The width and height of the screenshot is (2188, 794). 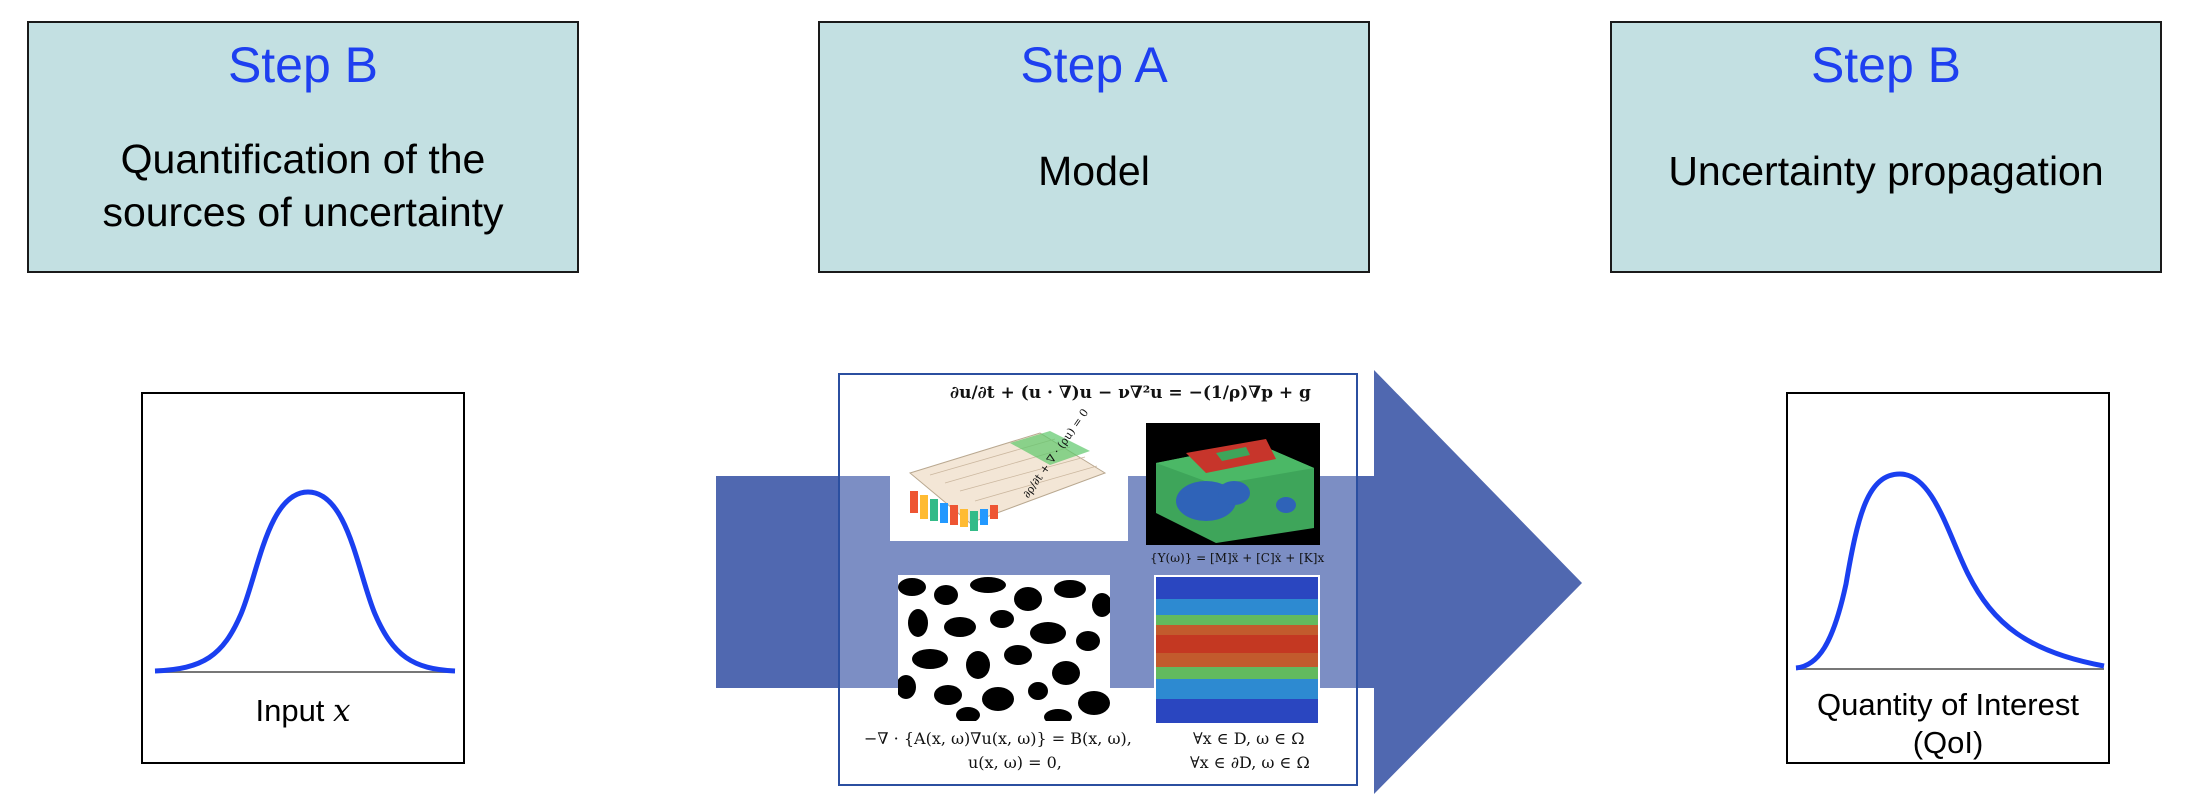 I want to click on step-box-model: Step A Model, so click(x=1094, y=147).